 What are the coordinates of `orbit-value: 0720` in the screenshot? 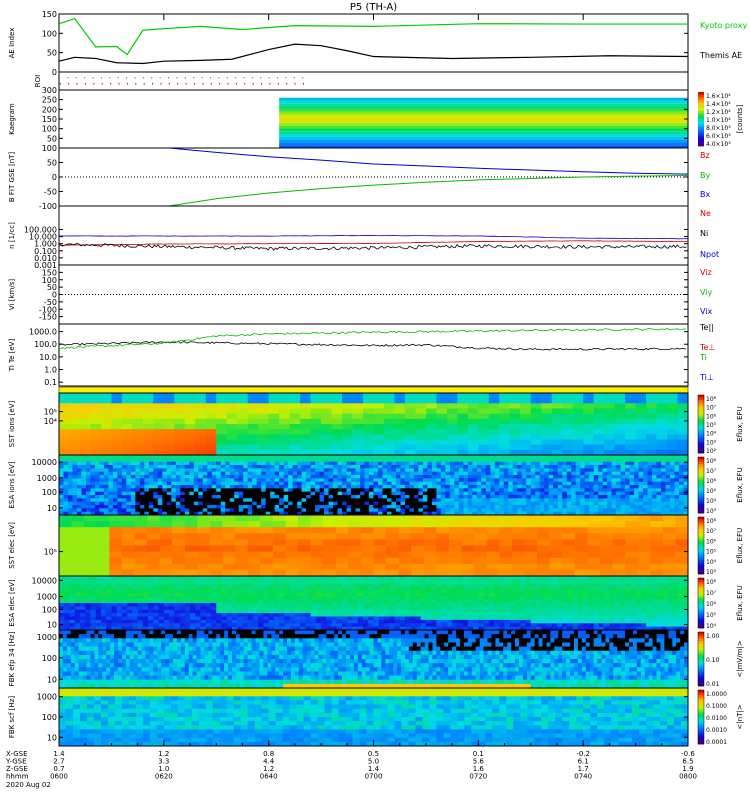 It's located at (478, 777).